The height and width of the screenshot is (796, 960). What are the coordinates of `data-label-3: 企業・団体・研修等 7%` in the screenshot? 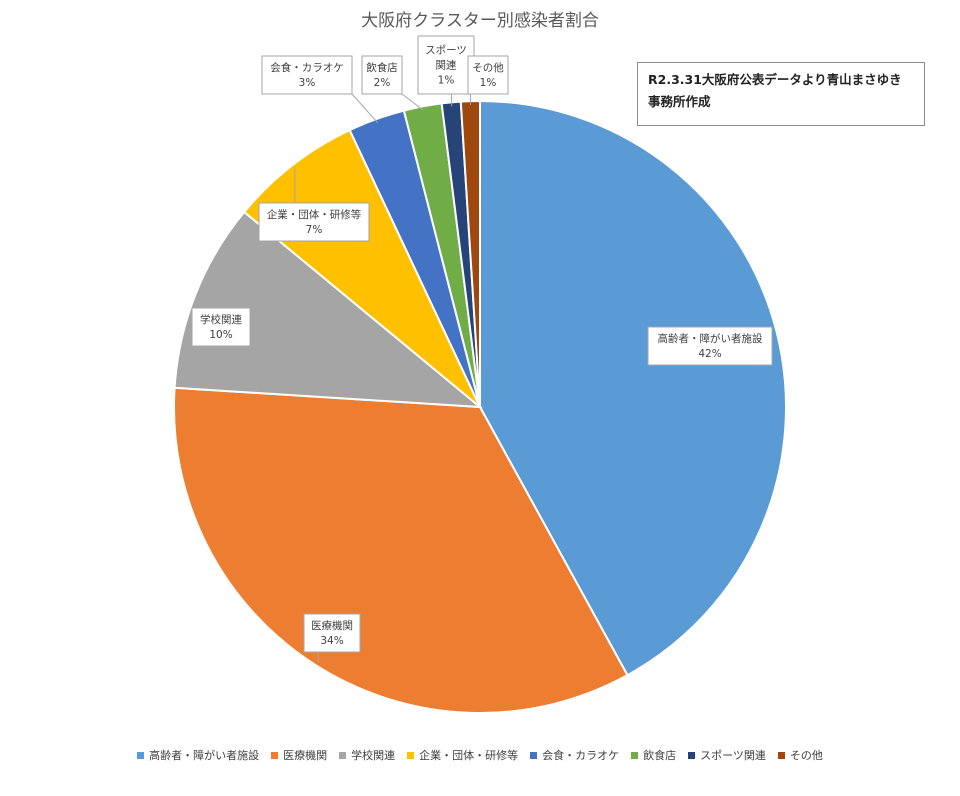 It's located at (314, 205).